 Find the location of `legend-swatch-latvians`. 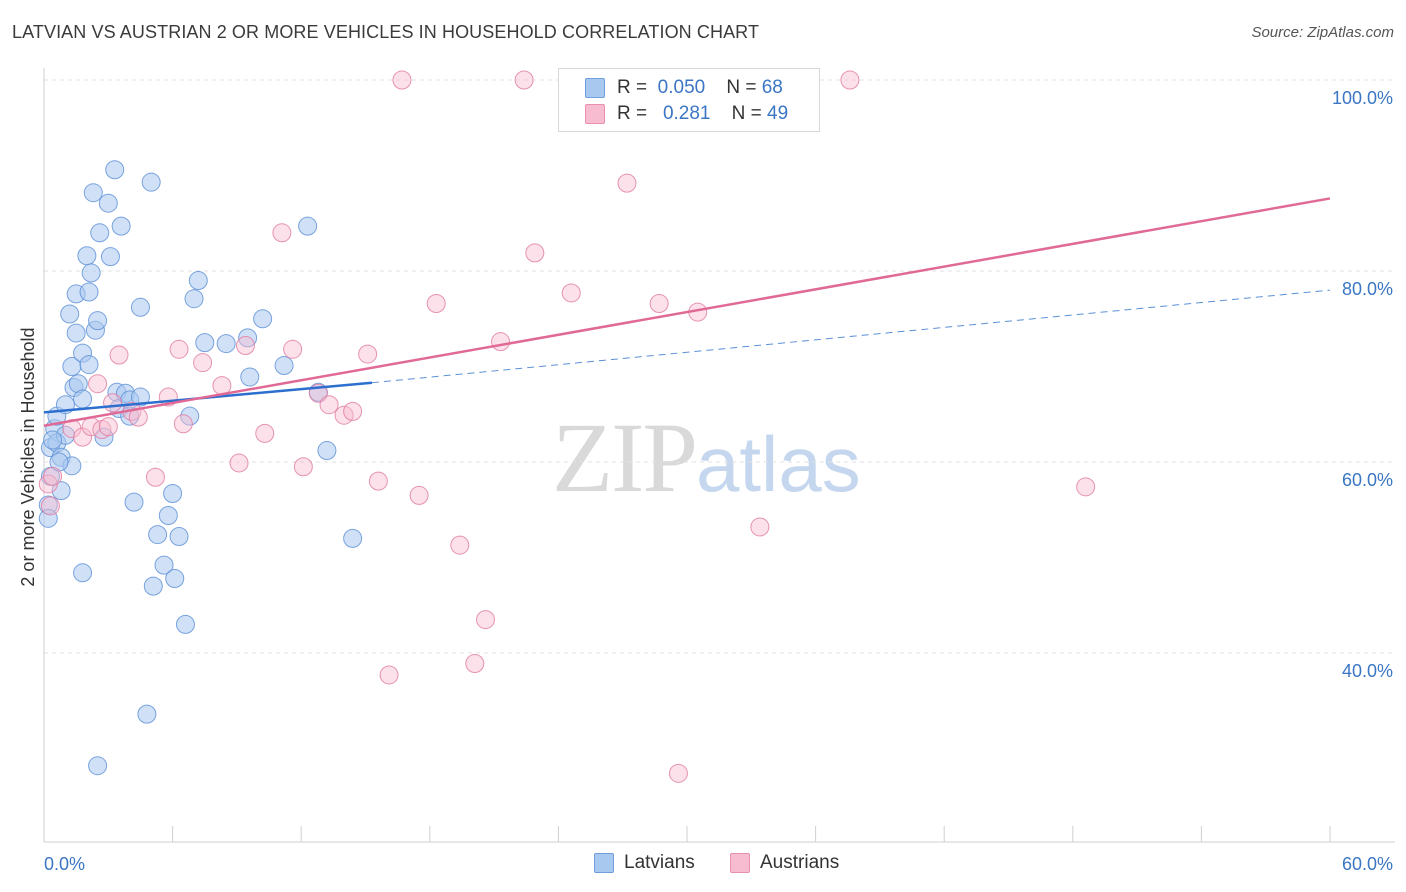

legend-swatch-latvians is located at coordinates (595, 88).